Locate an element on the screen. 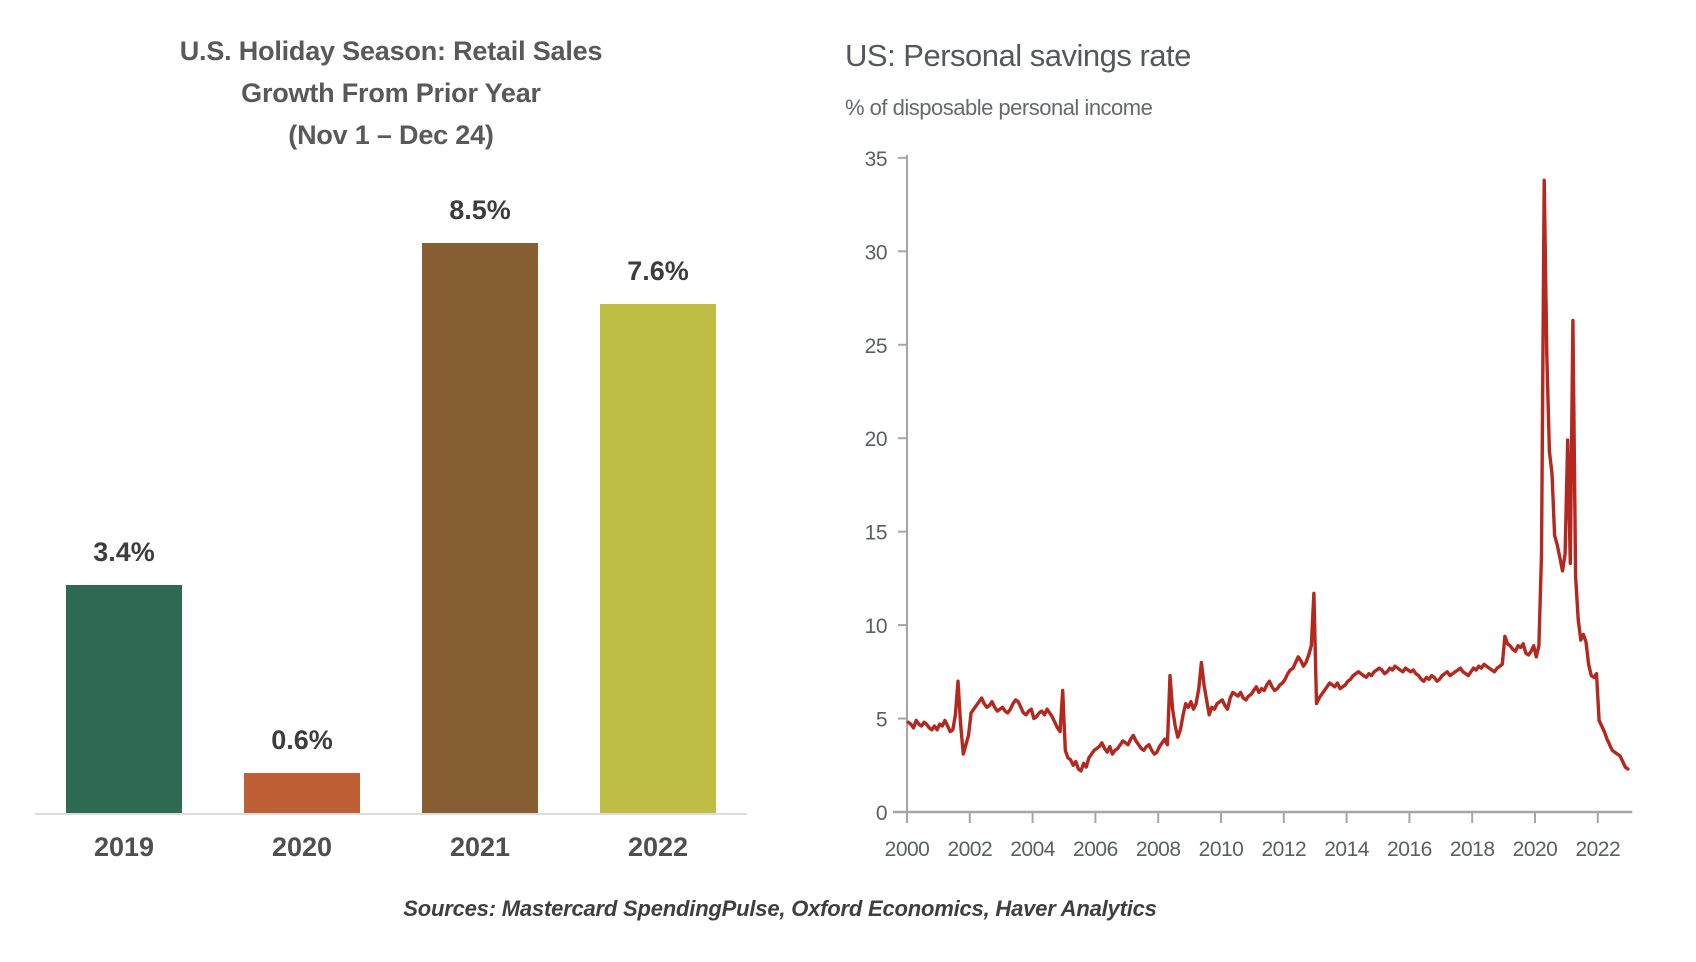 This screenshot has height=962, width=1696. x-tick-label: 2008 is located at coordinates (1158, 849).